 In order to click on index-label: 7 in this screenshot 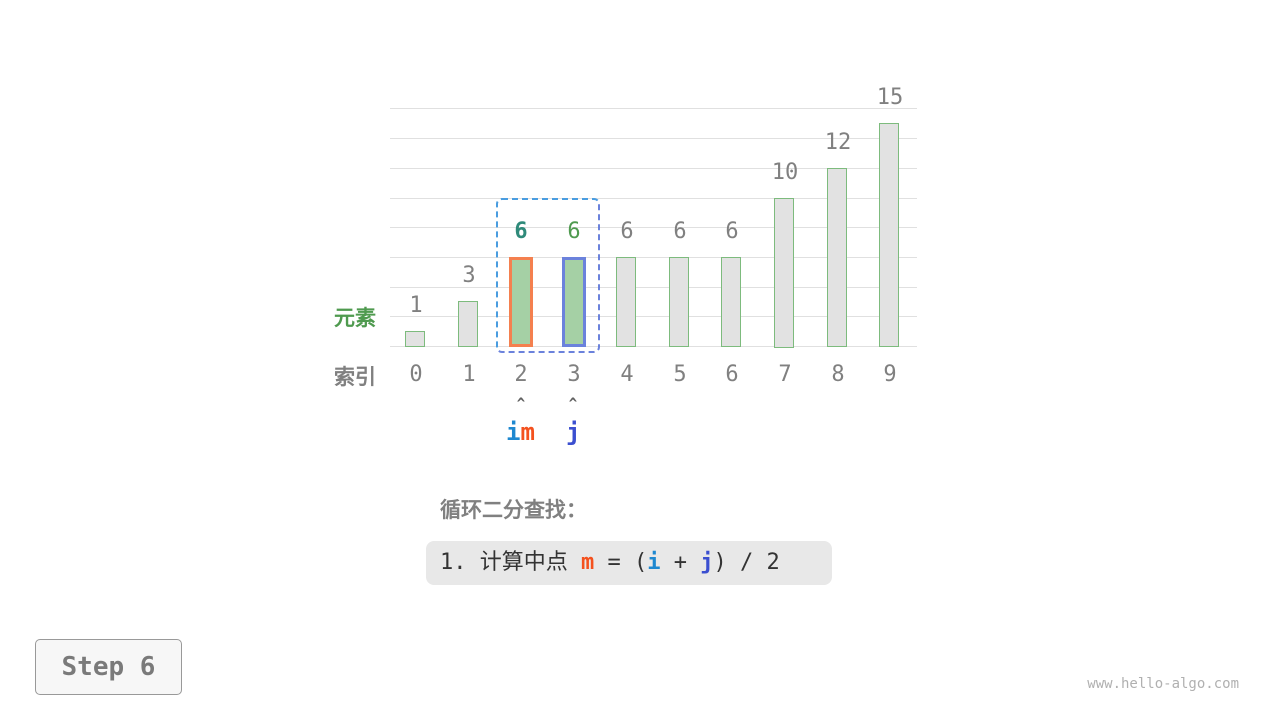, I will do `click(785, 374)`.